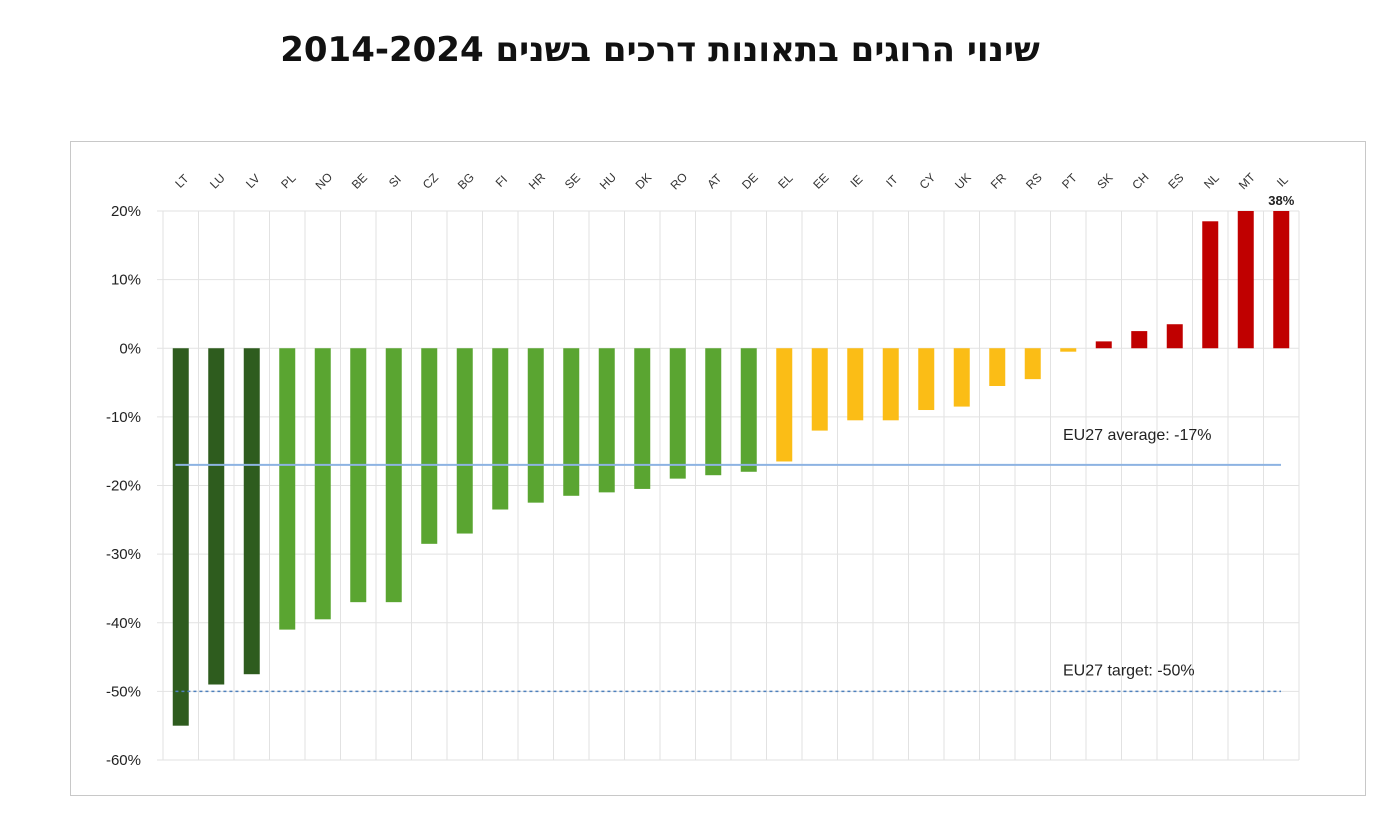  I want to click on bar-ro, so click(677, 413).